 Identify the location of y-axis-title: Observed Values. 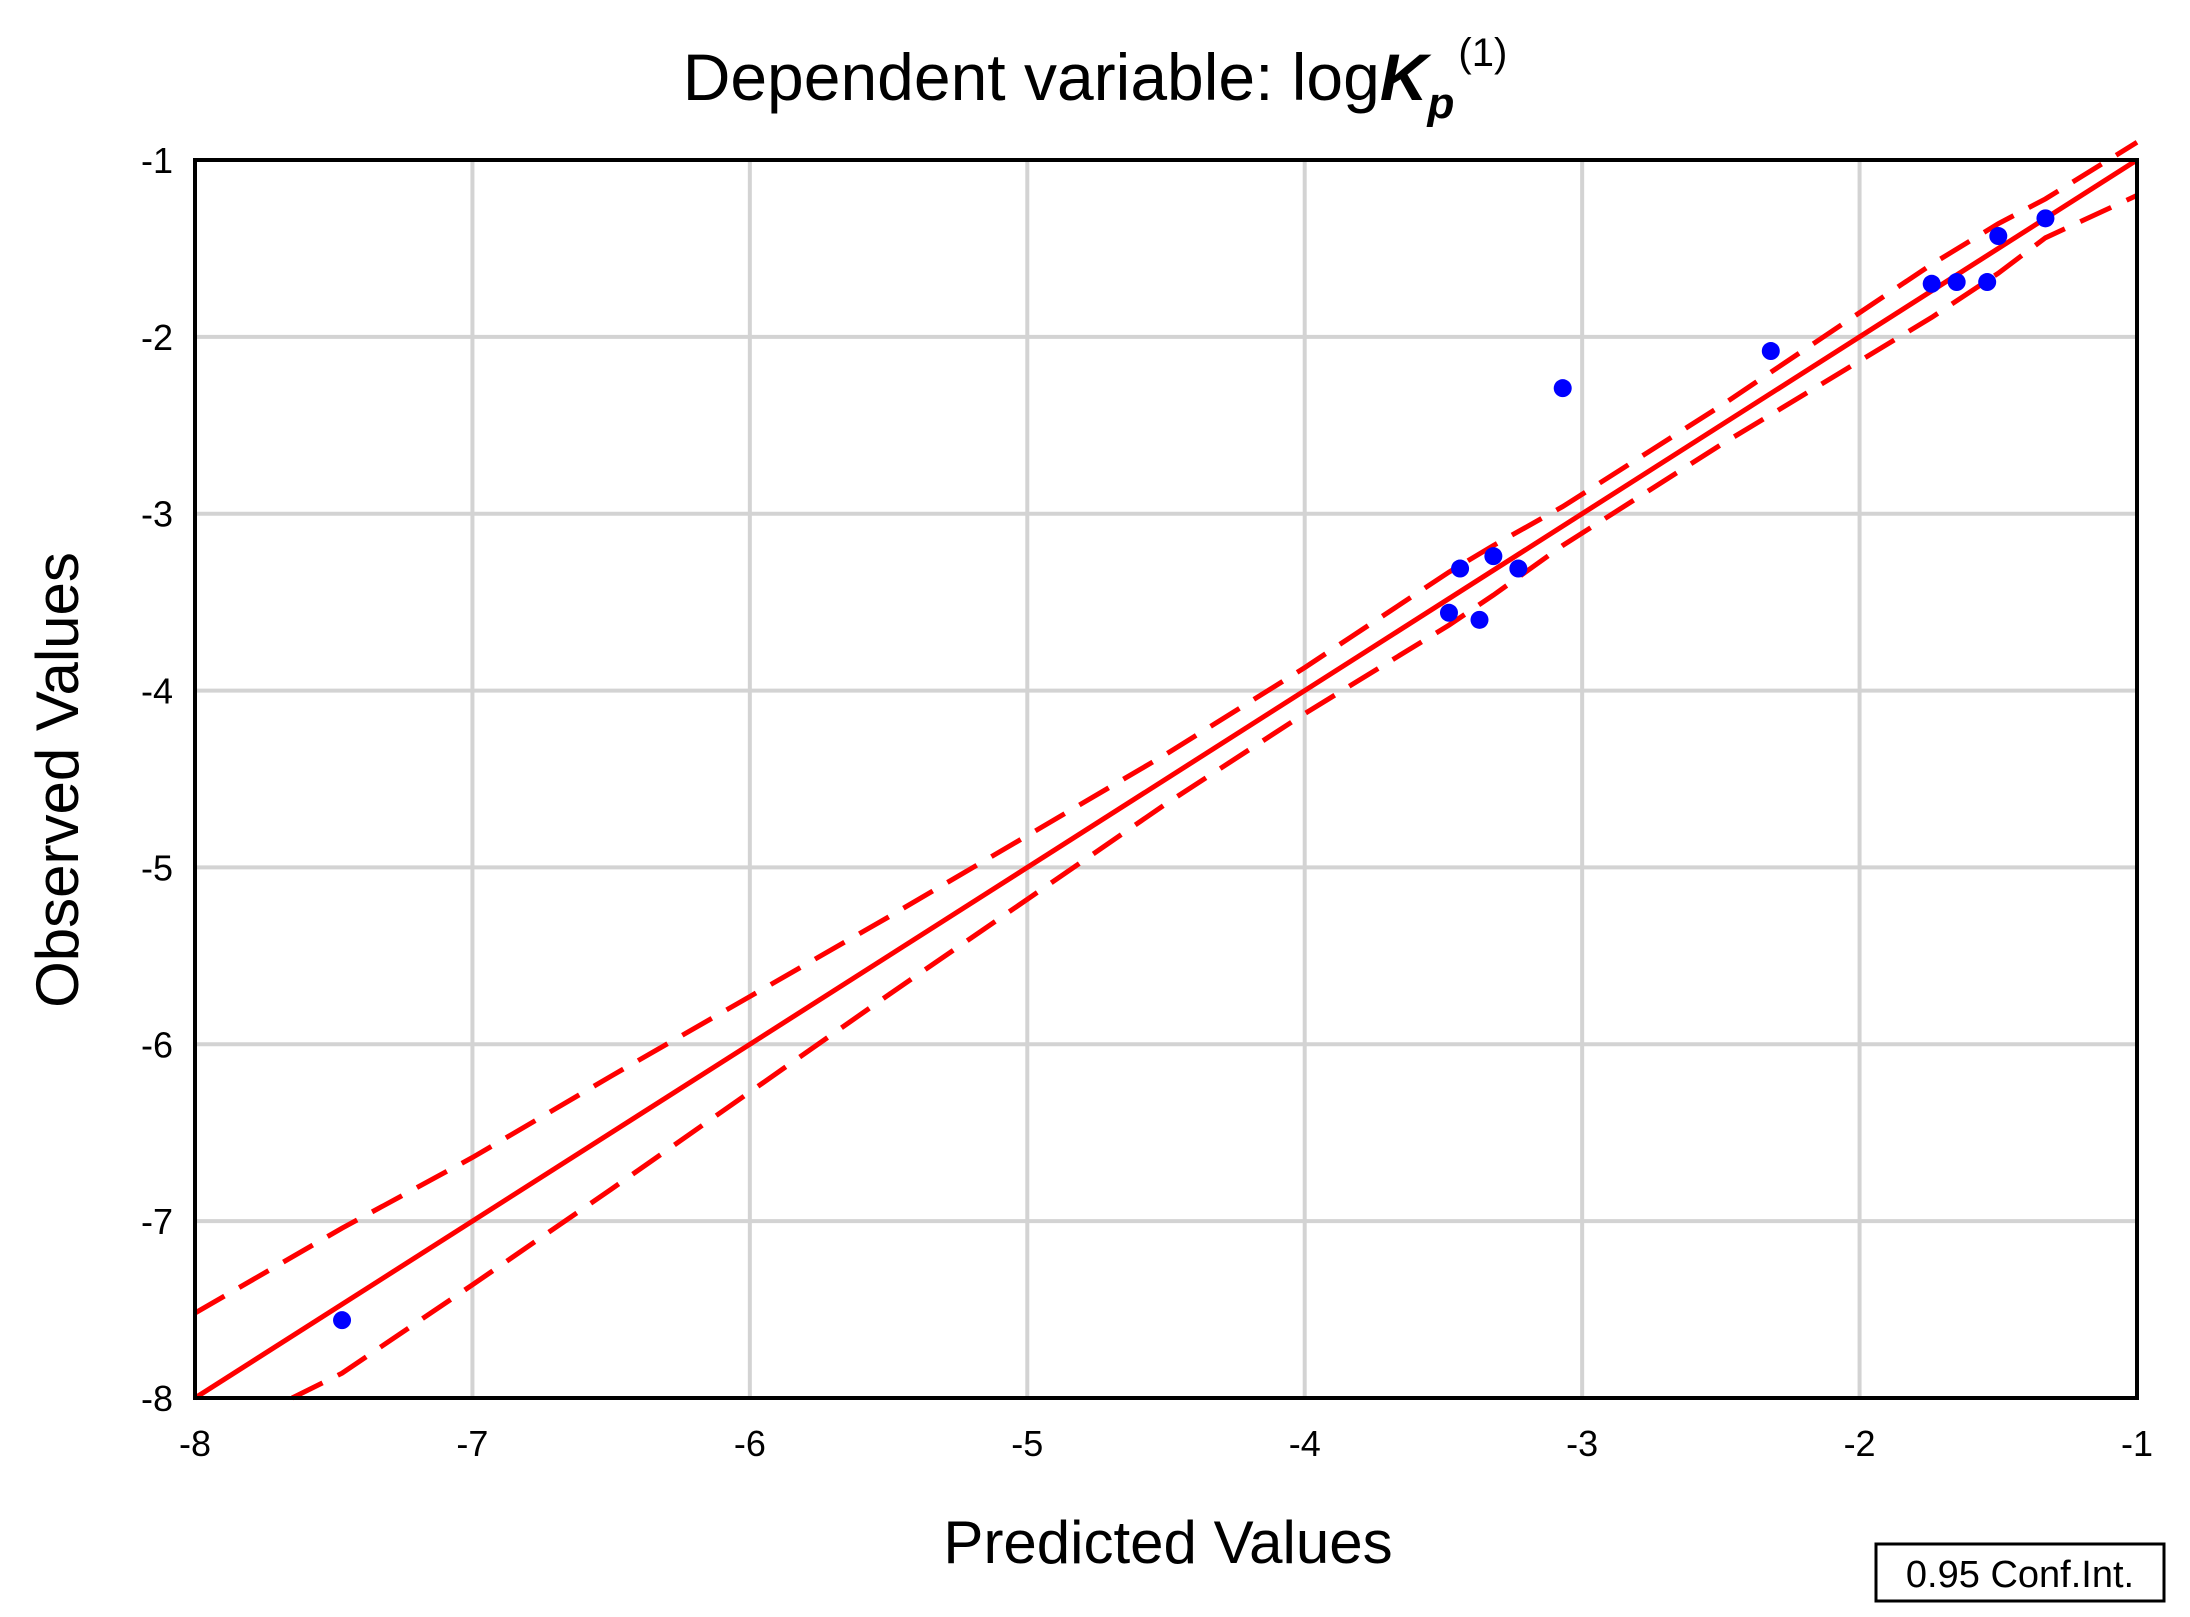
(57, 780).